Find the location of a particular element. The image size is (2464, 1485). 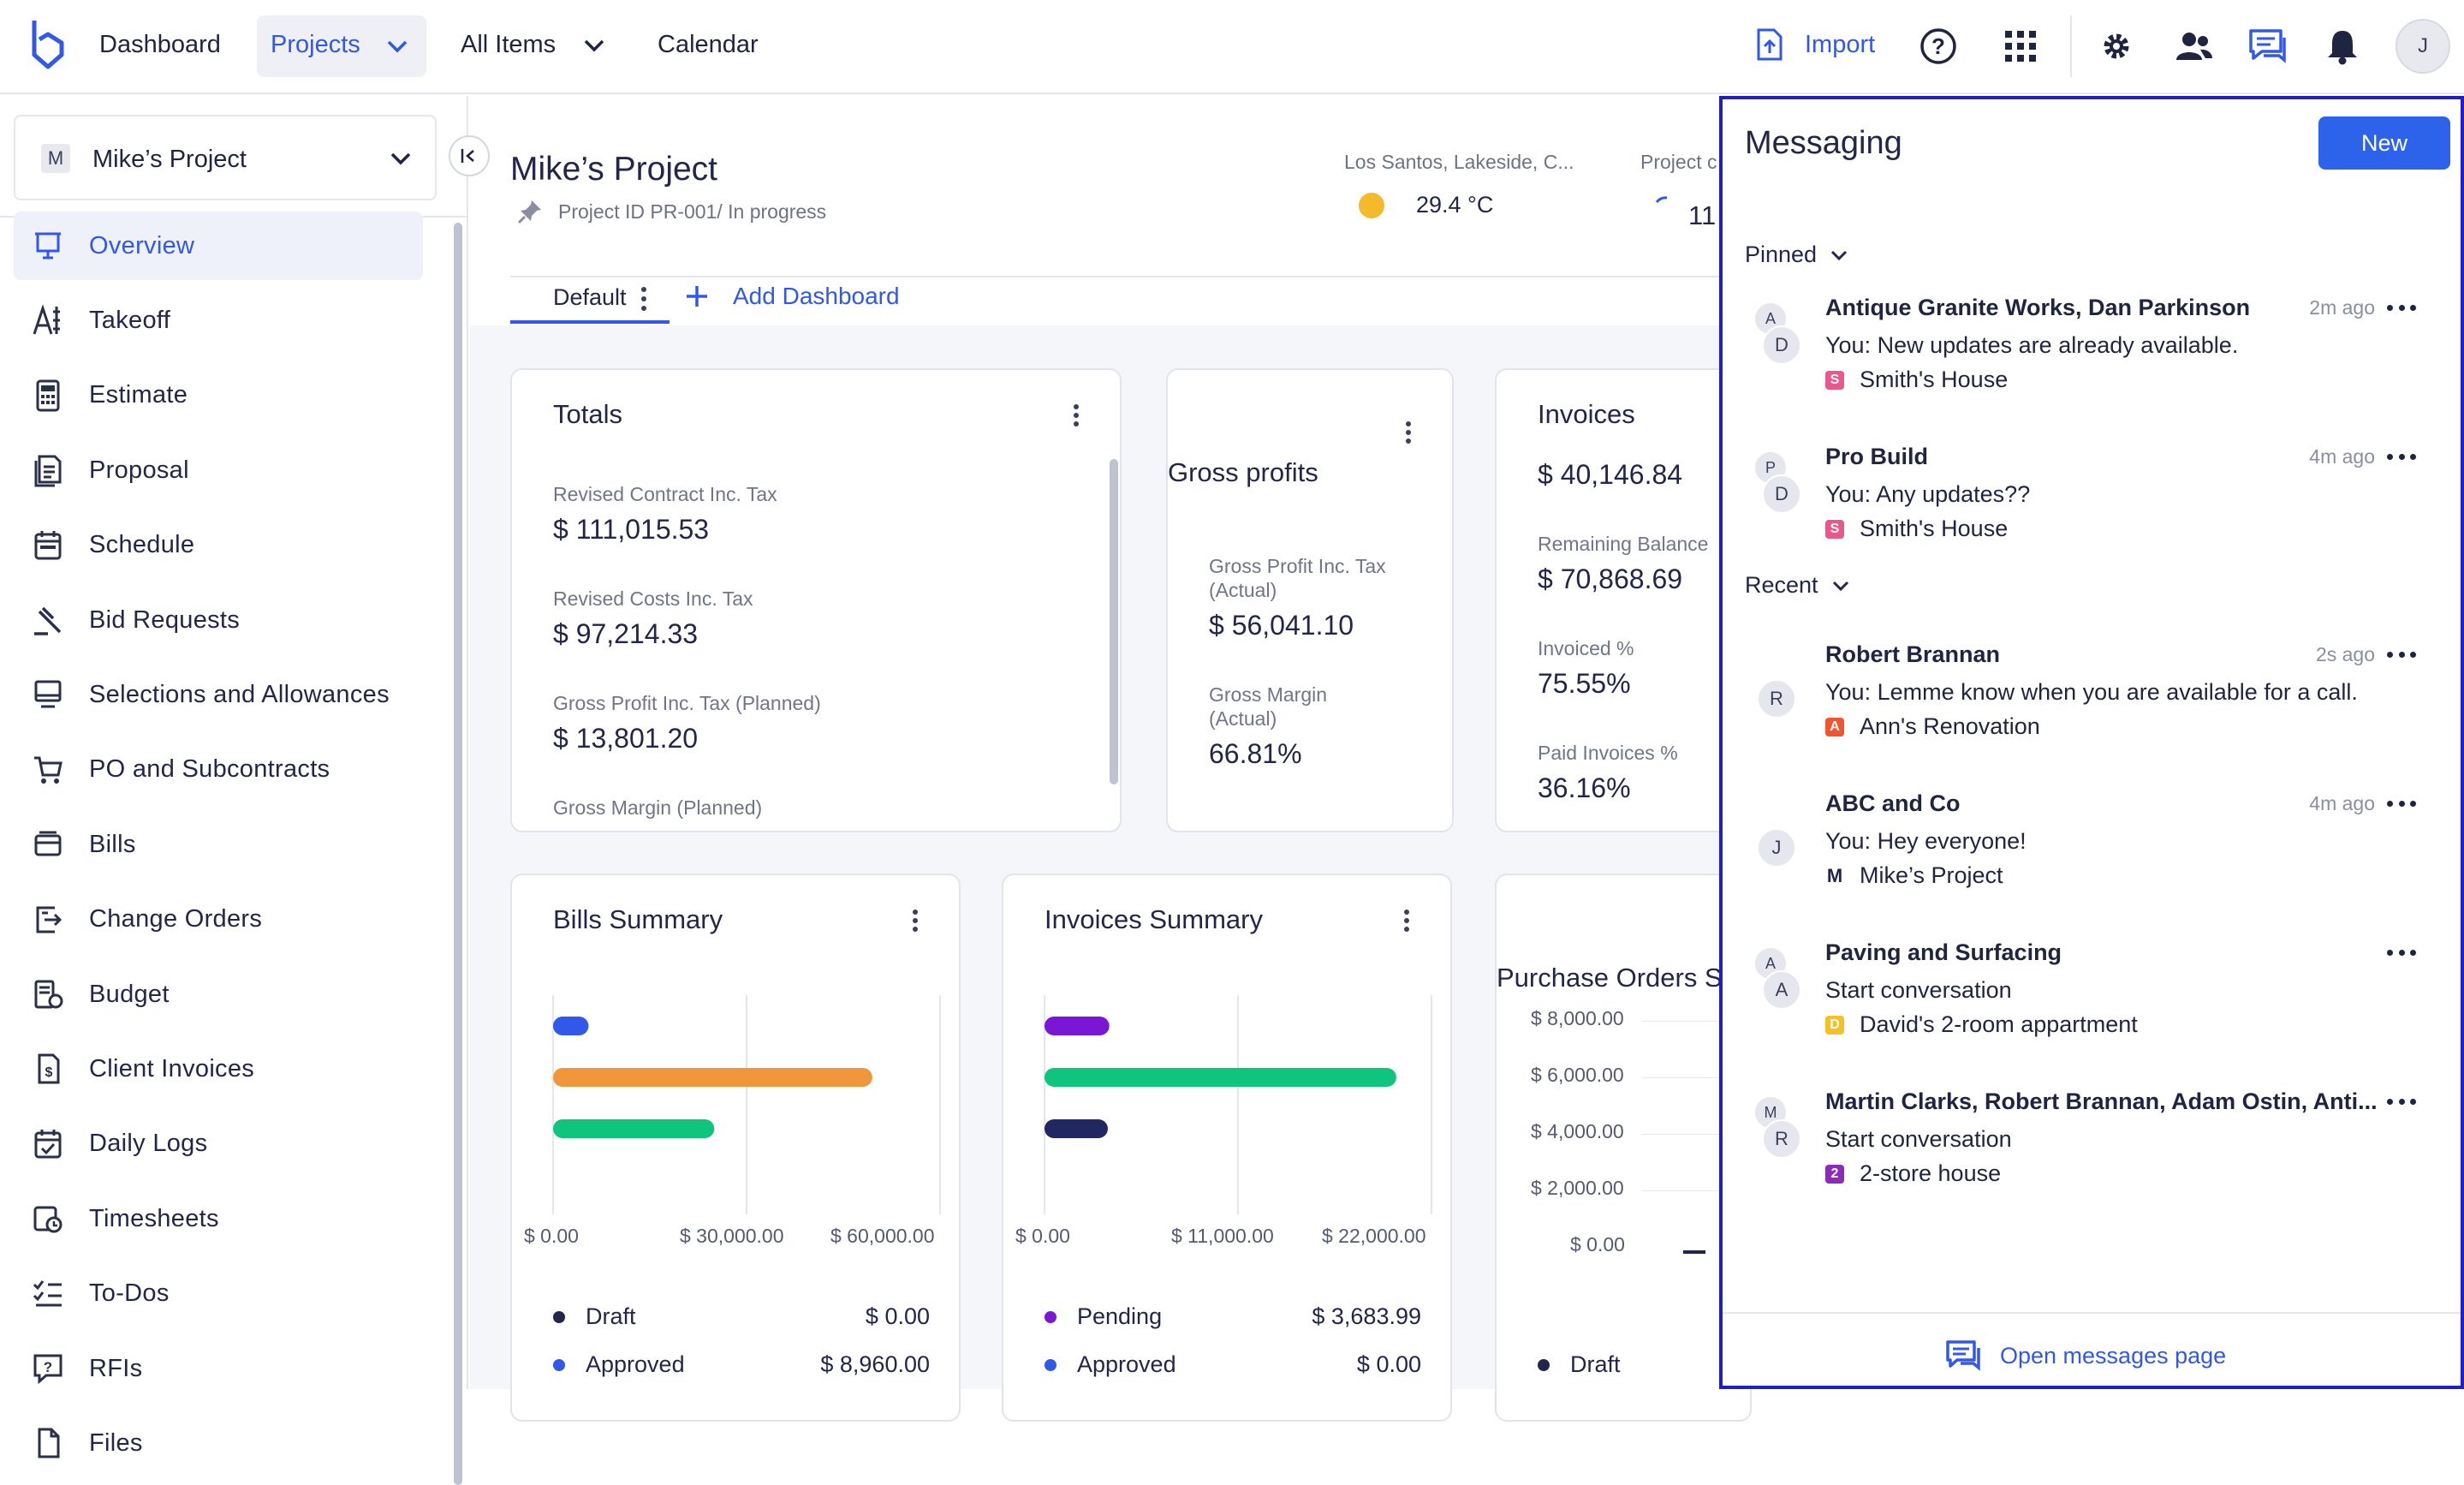

user-avatar: J is located at coordinates (2423, 46).